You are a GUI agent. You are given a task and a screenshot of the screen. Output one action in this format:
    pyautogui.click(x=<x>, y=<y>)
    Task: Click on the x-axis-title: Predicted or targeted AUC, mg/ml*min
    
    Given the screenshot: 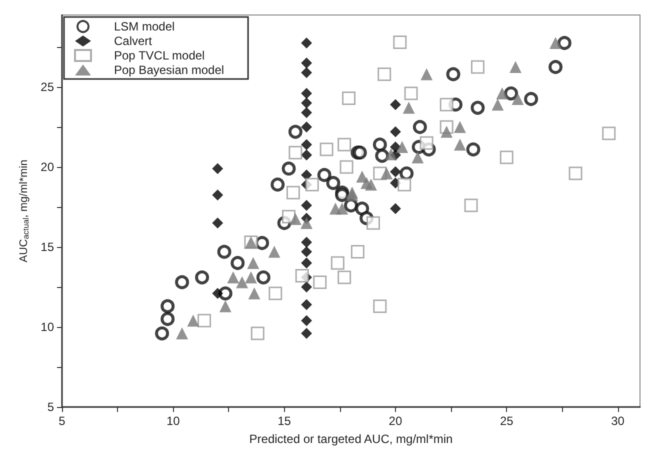 What is the action you would take?
    pyautogui.click(x=351, y=439)
    